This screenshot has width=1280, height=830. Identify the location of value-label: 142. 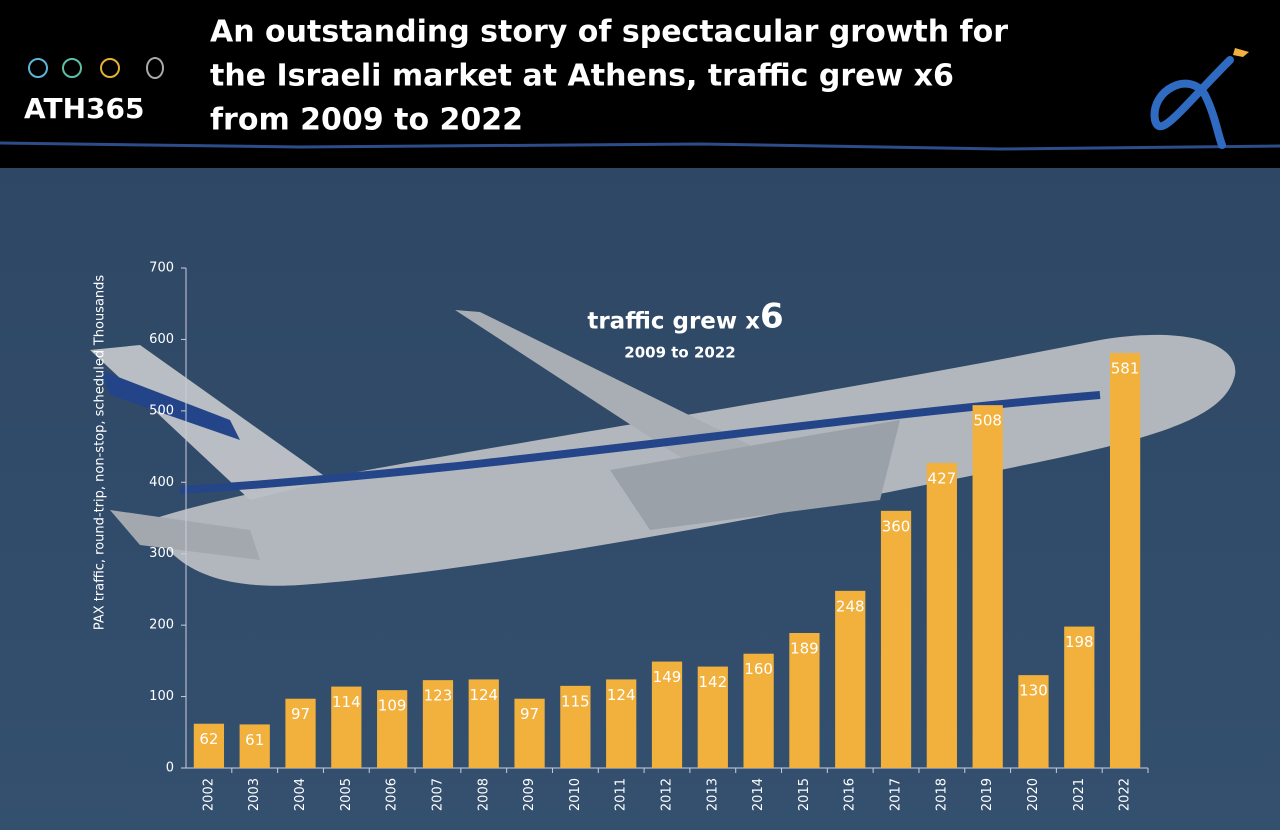
(712, 682).